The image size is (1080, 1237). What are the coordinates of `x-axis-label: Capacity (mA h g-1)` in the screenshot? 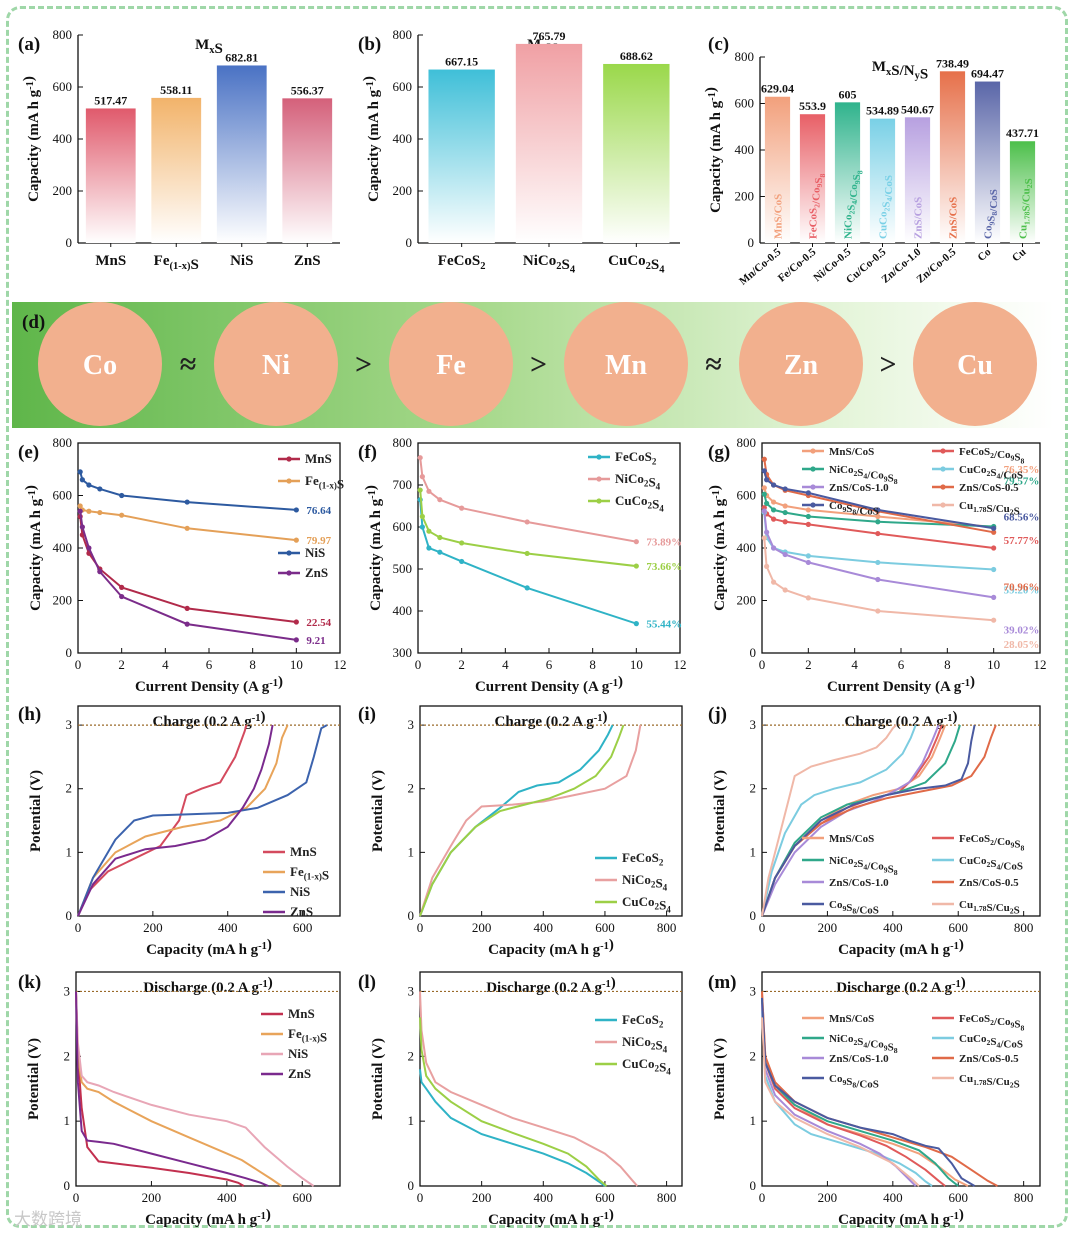 It's located at (208, 1217).